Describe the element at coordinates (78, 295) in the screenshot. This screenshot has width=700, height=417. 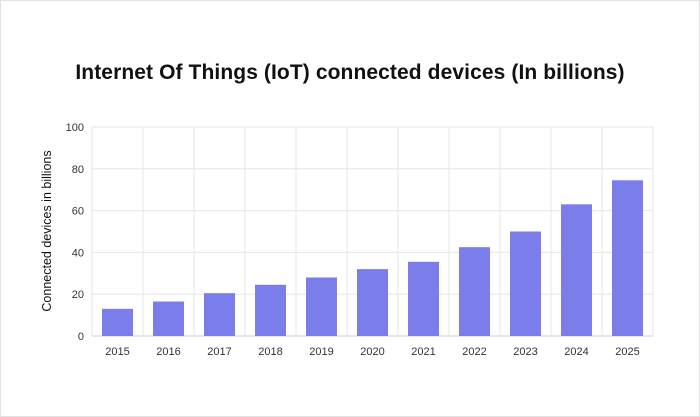
I see `y-tick-20: 20` at that location.